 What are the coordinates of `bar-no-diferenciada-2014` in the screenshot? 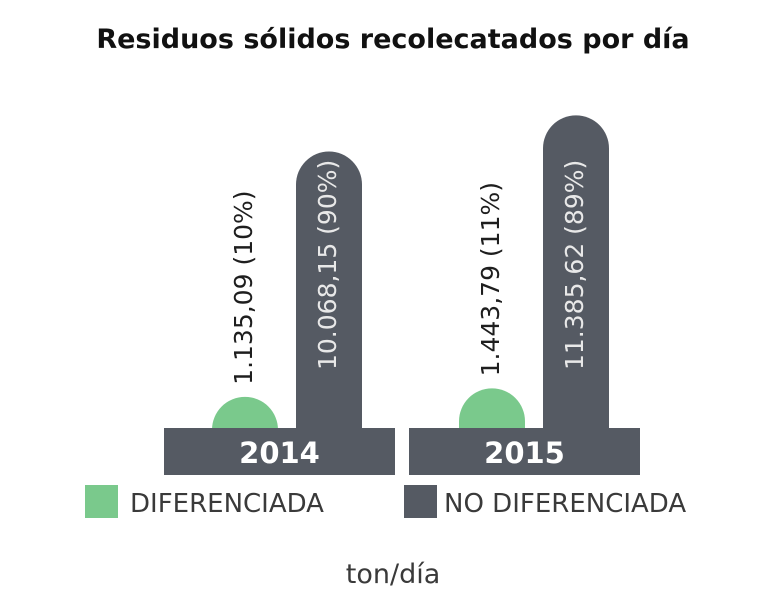 It's located at (329, 290).